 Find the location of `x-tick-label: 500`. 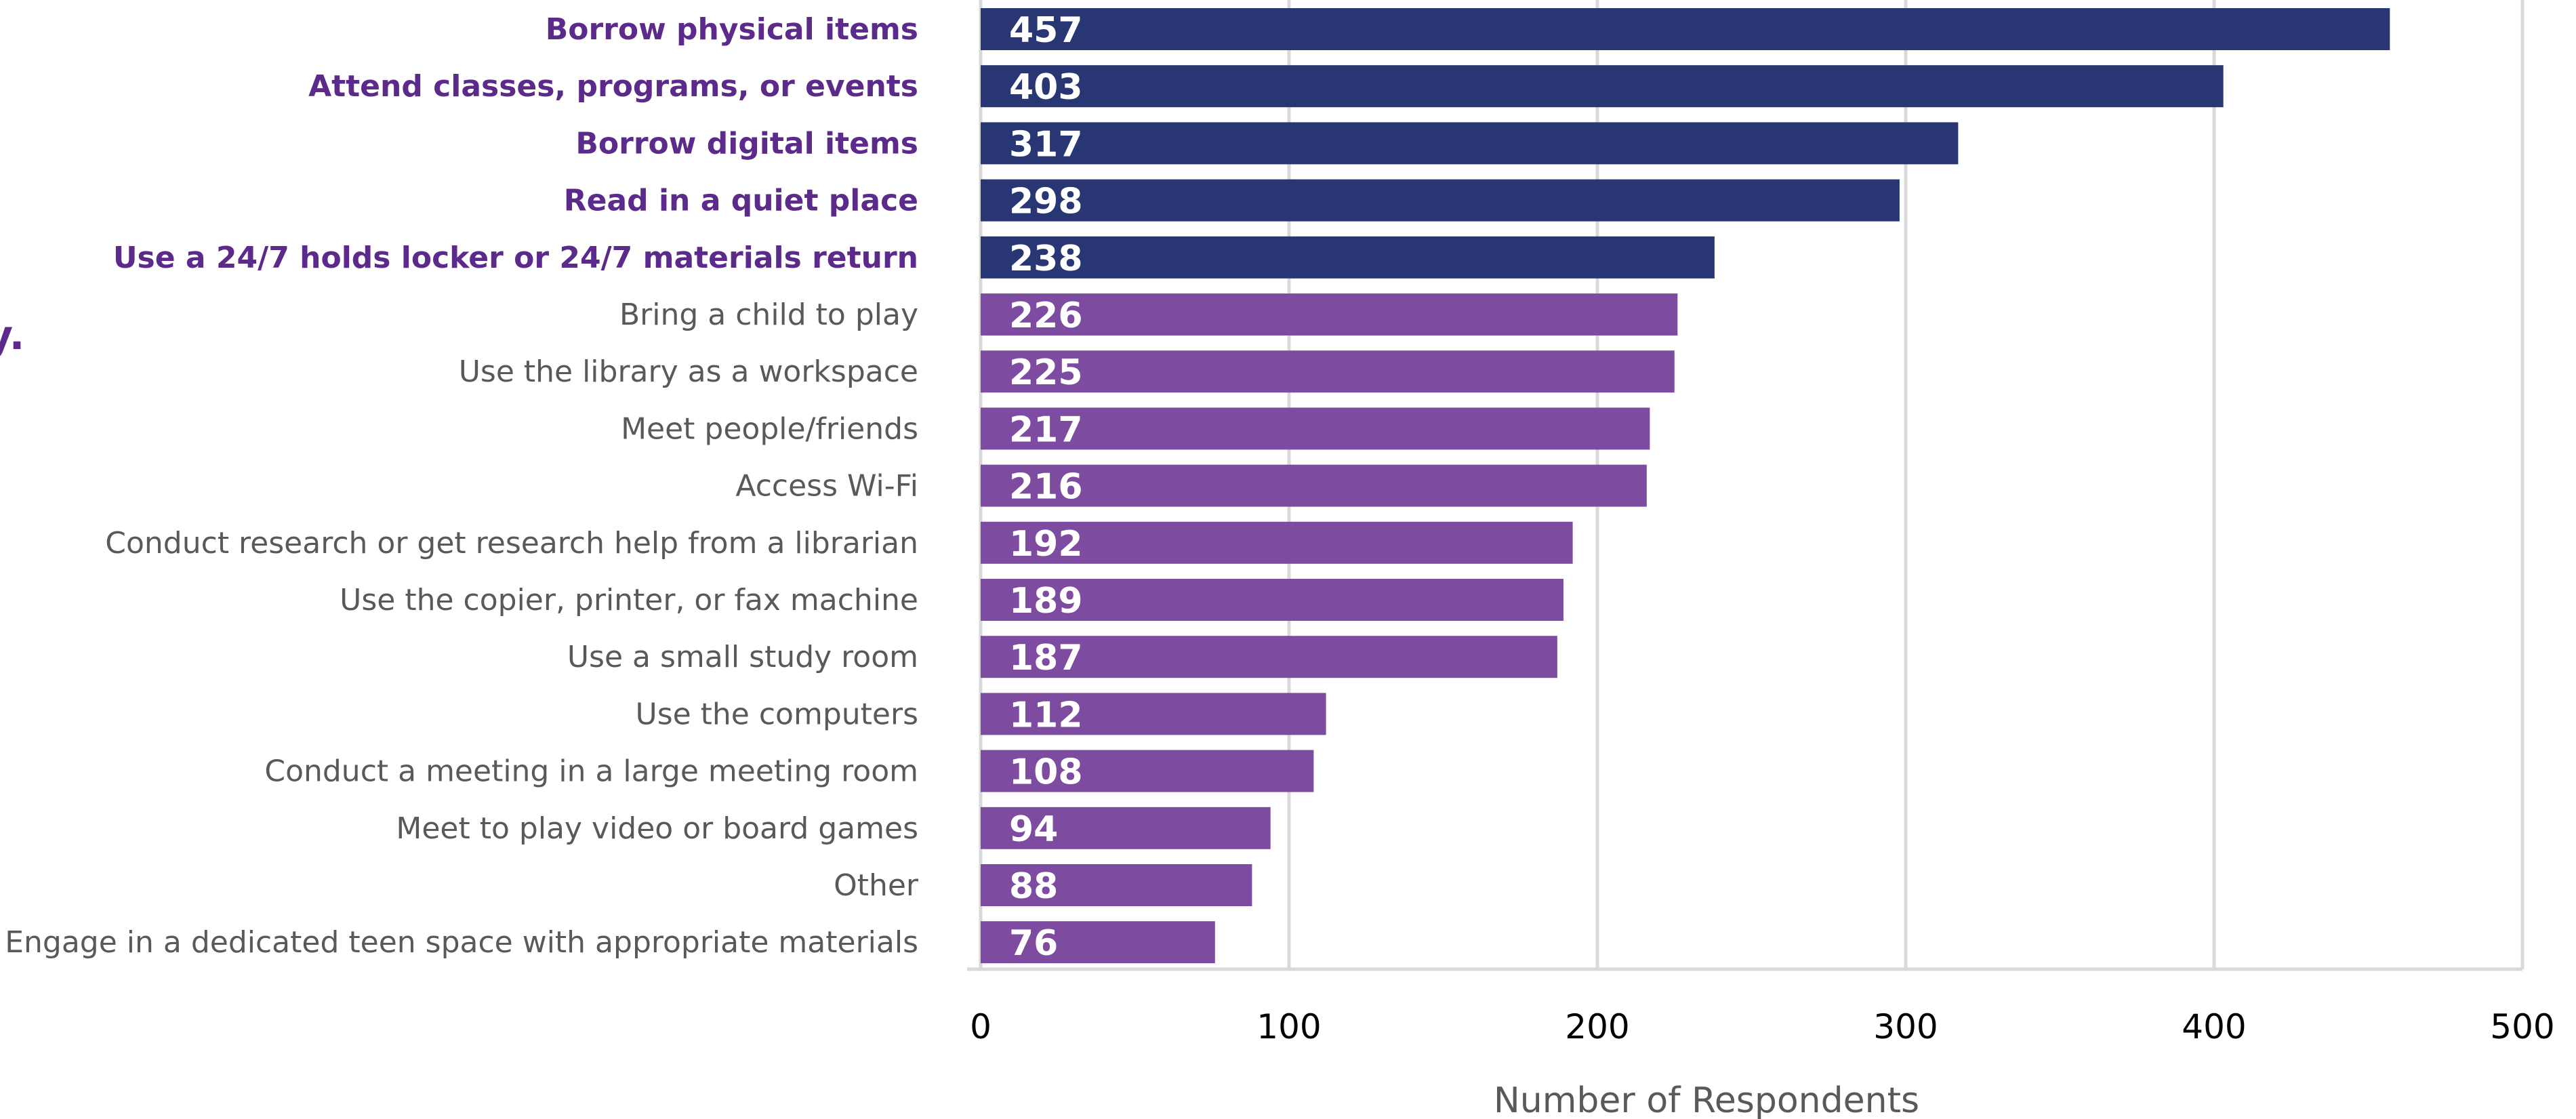

x-tick-label: 500 is located at coordinates (2522, 1026).